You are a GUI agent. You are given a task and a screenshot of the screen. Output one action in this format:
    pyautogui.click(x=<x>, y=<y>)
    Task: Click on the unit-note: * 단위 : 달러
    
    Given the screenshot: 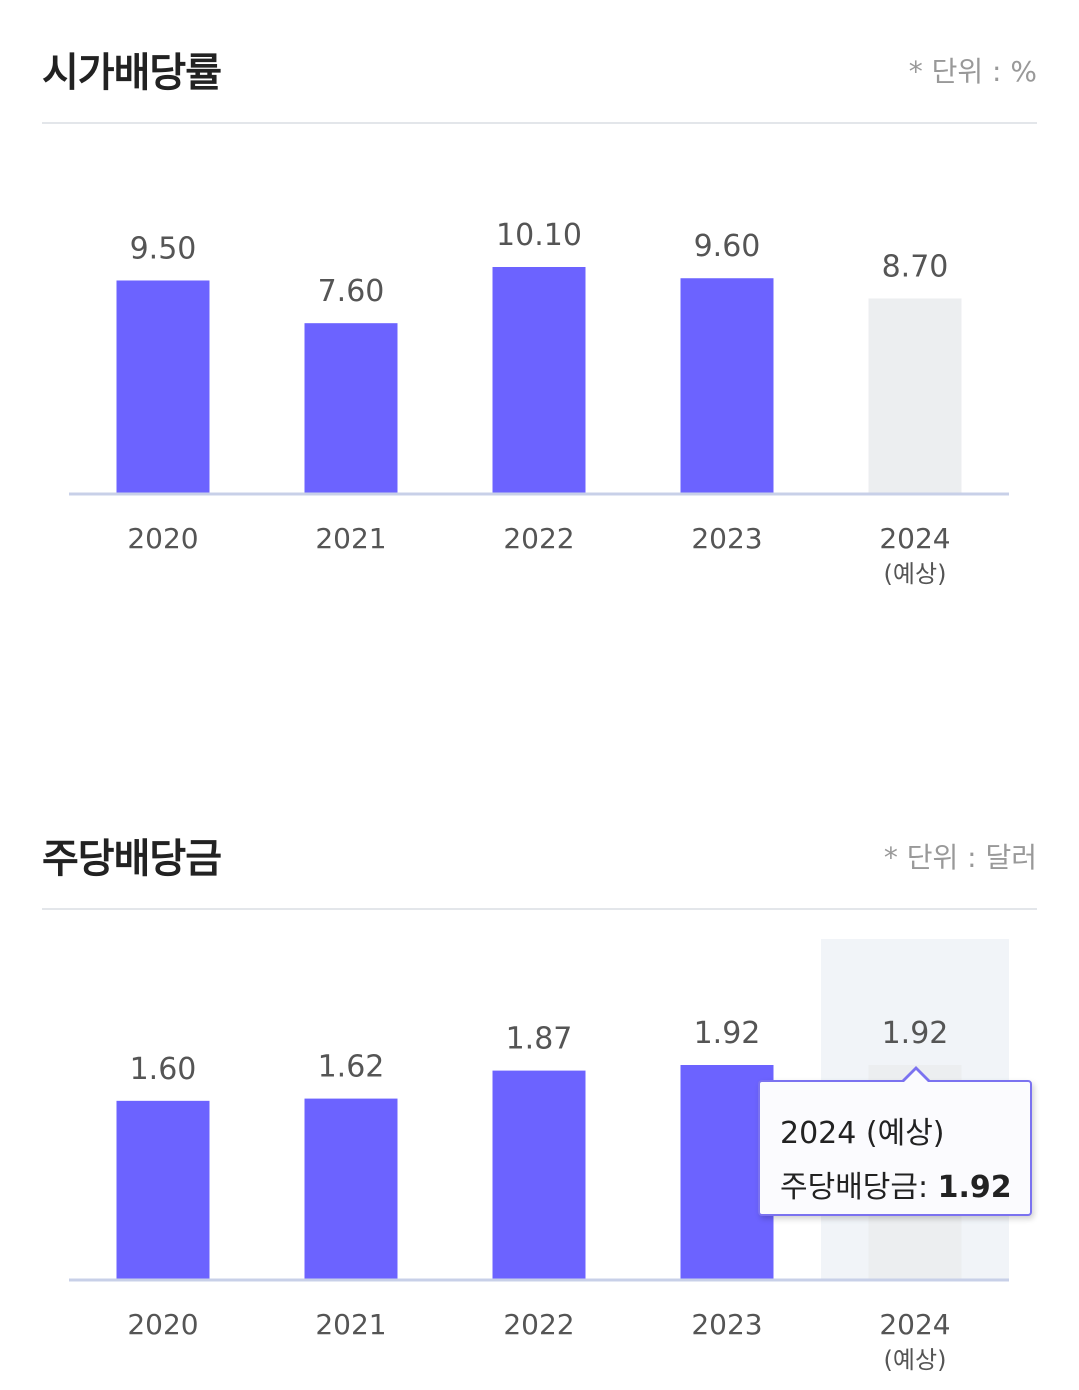 What is the action you would take?
    pyautogui.click(x=960, y=857)
    